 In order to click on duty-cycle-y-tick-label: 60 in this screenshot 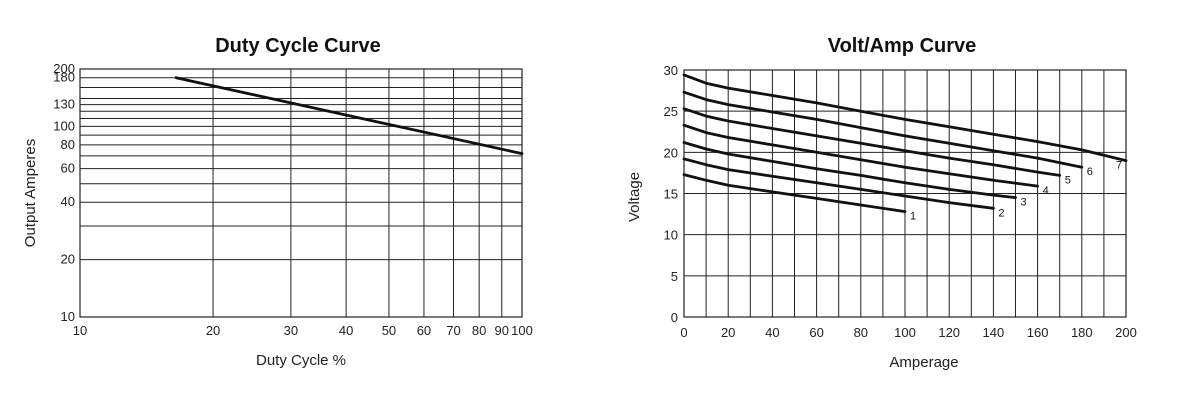, I will do `click(68, 168)`.